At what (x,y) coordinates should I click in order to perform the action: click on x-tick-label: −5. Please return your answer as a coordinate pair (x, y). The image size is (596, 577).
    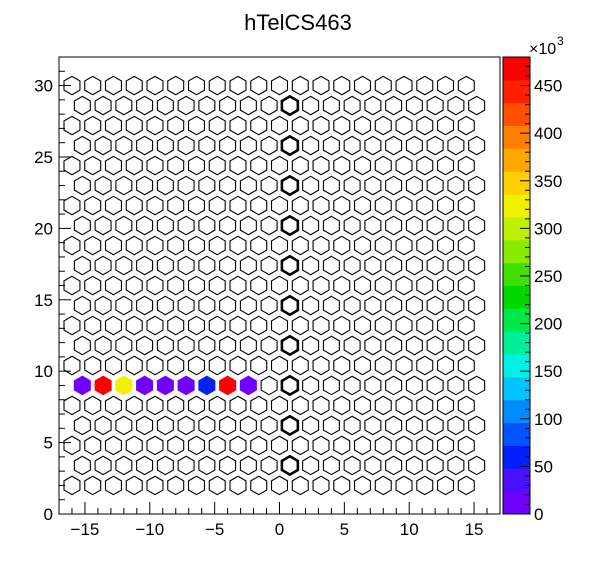
    Looking at the image, I should click on (214, 529).